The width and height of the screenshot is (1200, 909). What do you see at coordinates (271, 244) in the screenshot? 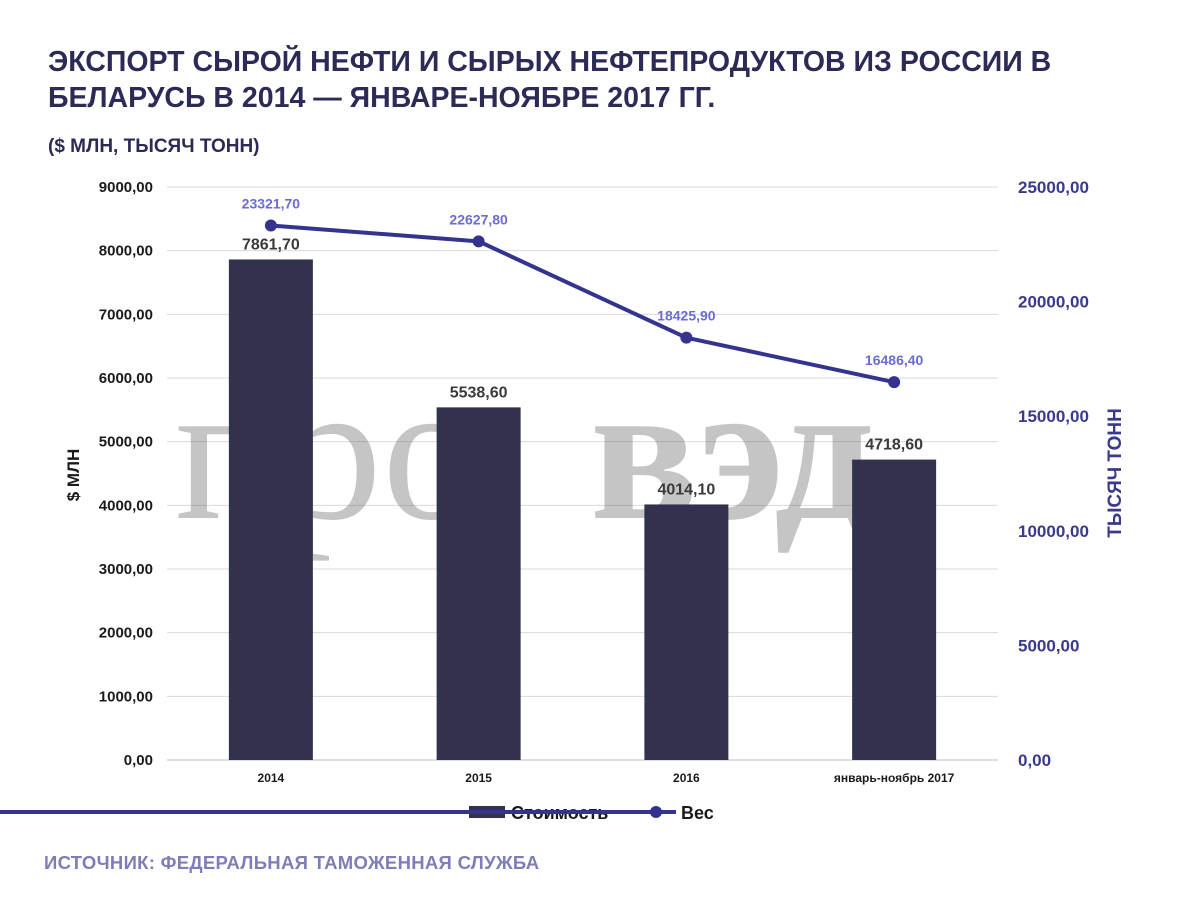
I see `bar-value-label: 7861,70` at bounding box center [271, 244].